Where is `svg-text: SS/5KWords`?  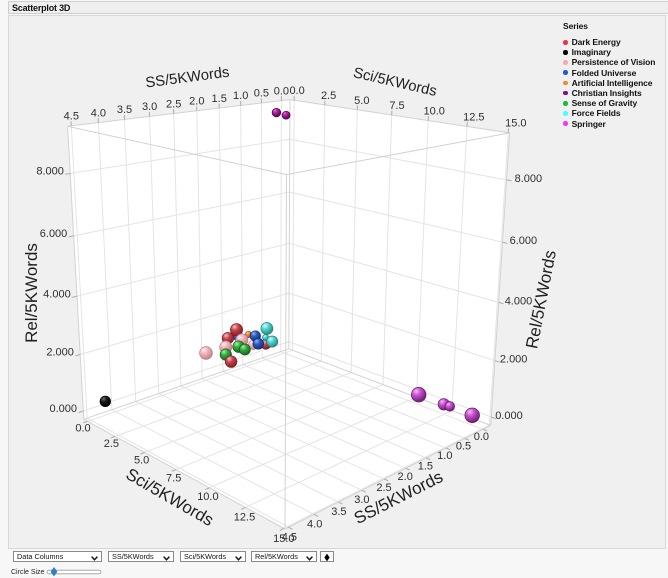
svg-text: SS/5KWords is located at coordinates (188, 78).